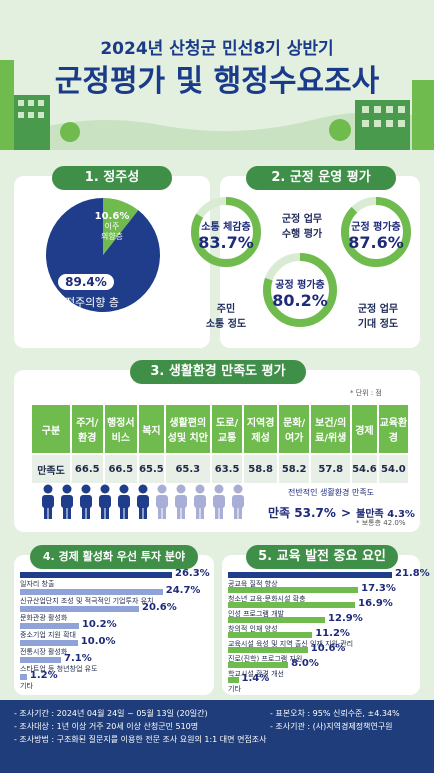 This screenshot has height=773, width=434. I want to click on caption-top-line2: 수행 평가, so click(302, 234).